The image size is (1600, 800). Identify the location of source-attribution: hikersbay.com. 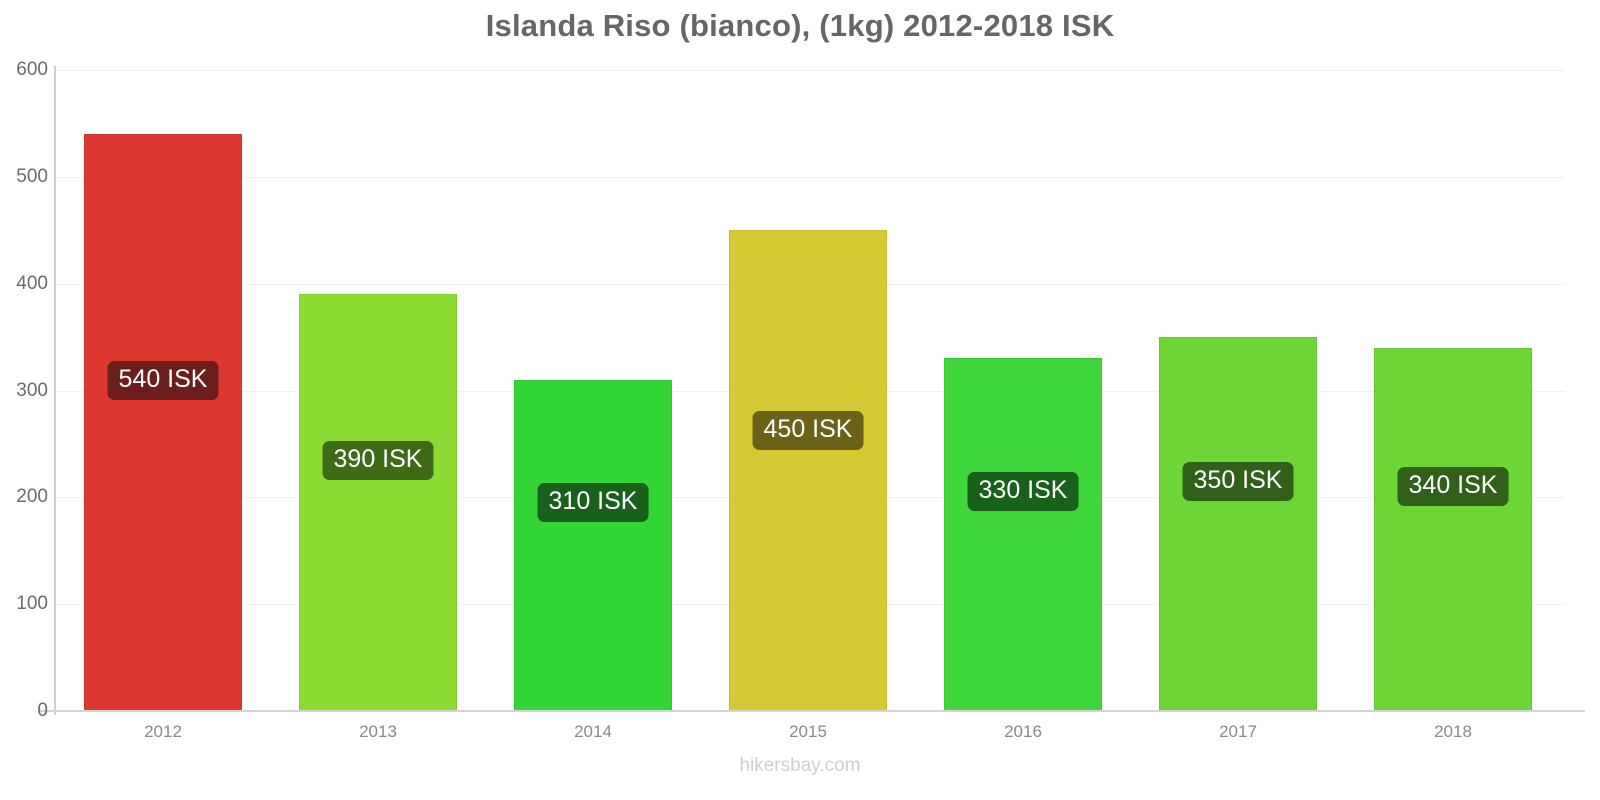
(800, 765).